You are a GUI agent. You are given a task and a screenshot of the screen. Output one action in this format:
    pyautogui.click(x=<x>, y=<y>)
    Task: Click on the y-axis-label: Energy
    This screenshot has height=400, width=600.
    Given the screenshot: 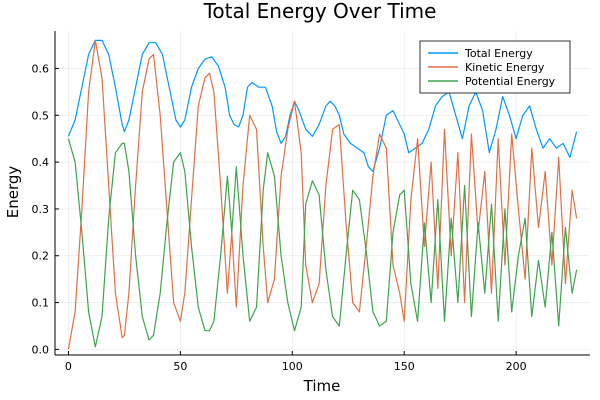 What is the action you would take?
    pyautogui.click(x=13, y=192)
    